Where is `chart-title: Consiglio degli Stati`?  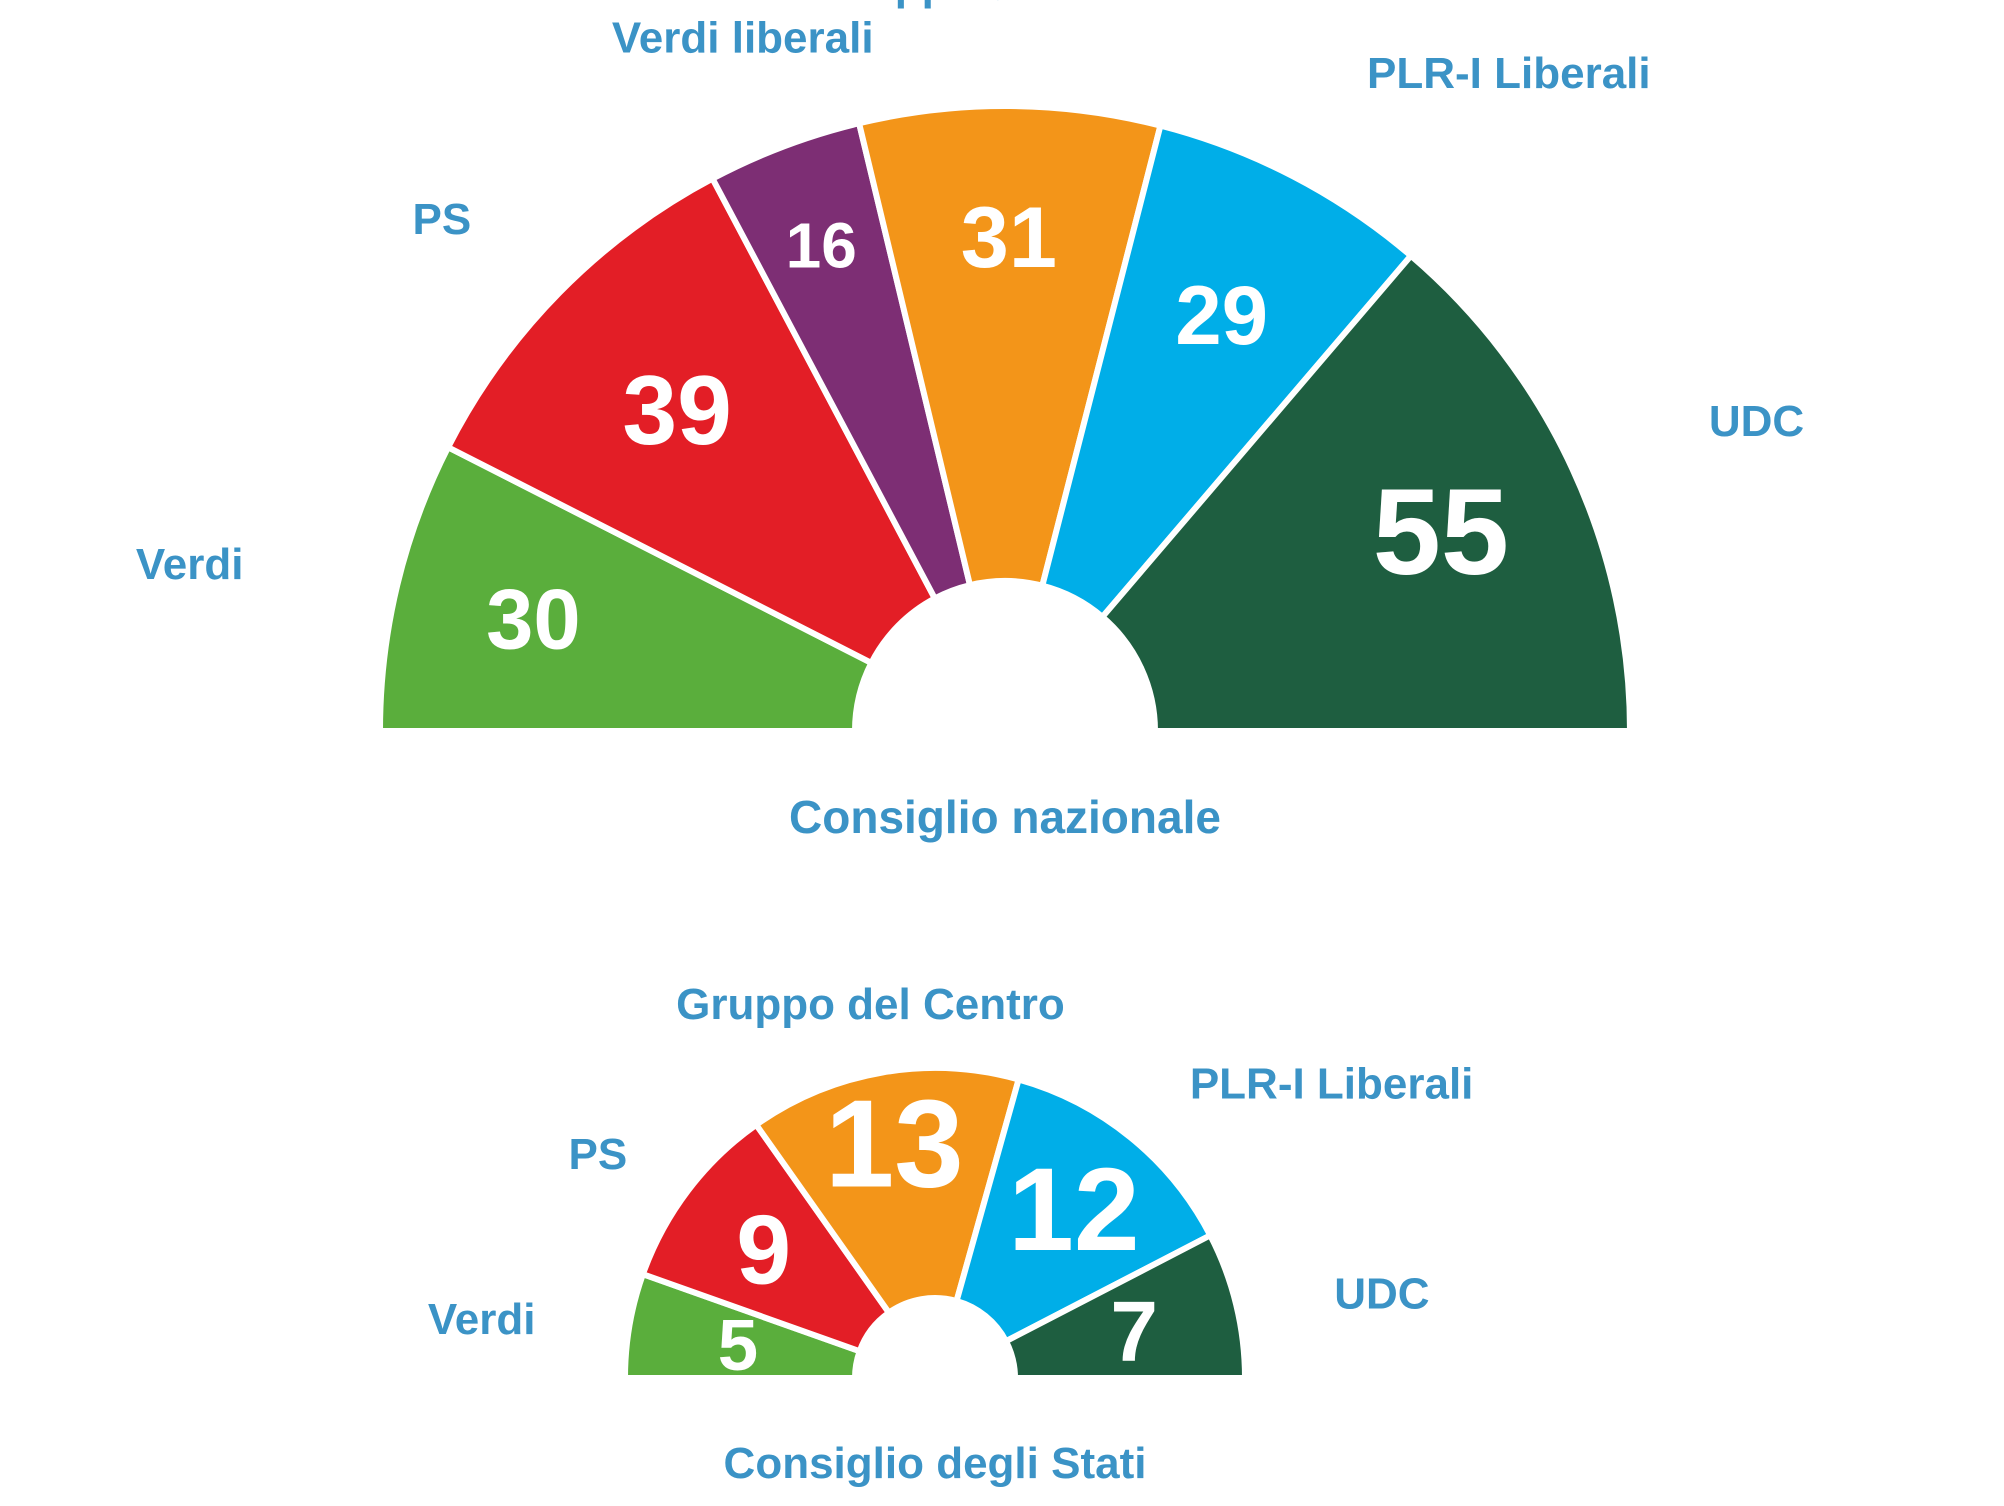 chart-title: Consiglio degli Stati is located at coordinates (935, 1463).